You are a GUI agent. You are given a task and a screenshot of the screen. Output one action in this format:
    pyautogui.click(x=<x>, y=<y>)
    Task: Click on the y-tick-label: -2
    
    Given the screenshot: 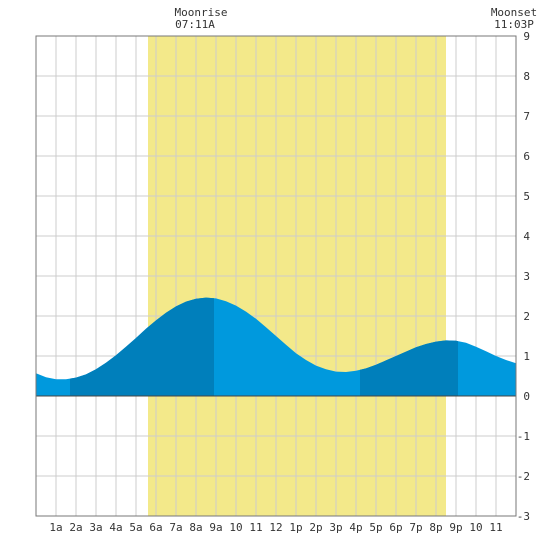 What is the action you would take?
    pyautogui.click(x=523, y=476)
    